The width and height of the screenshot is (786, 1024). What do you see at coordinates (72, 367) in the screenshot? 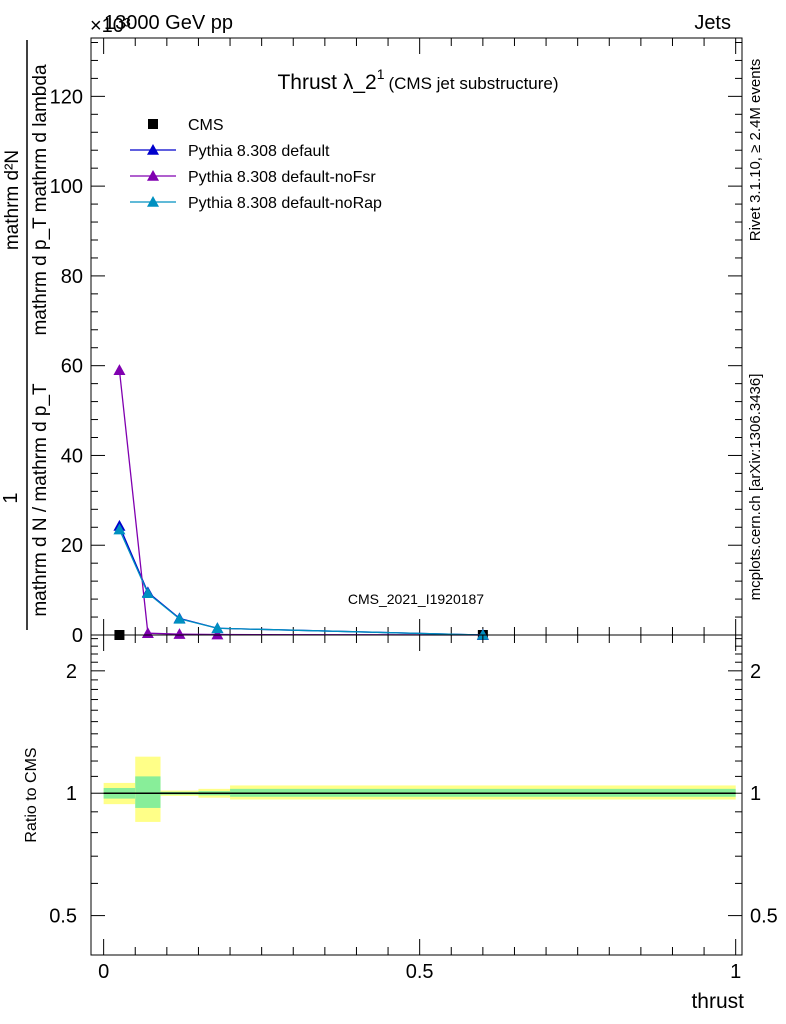
I see `y-tick-label: 60` at bounding box center [72, 367].